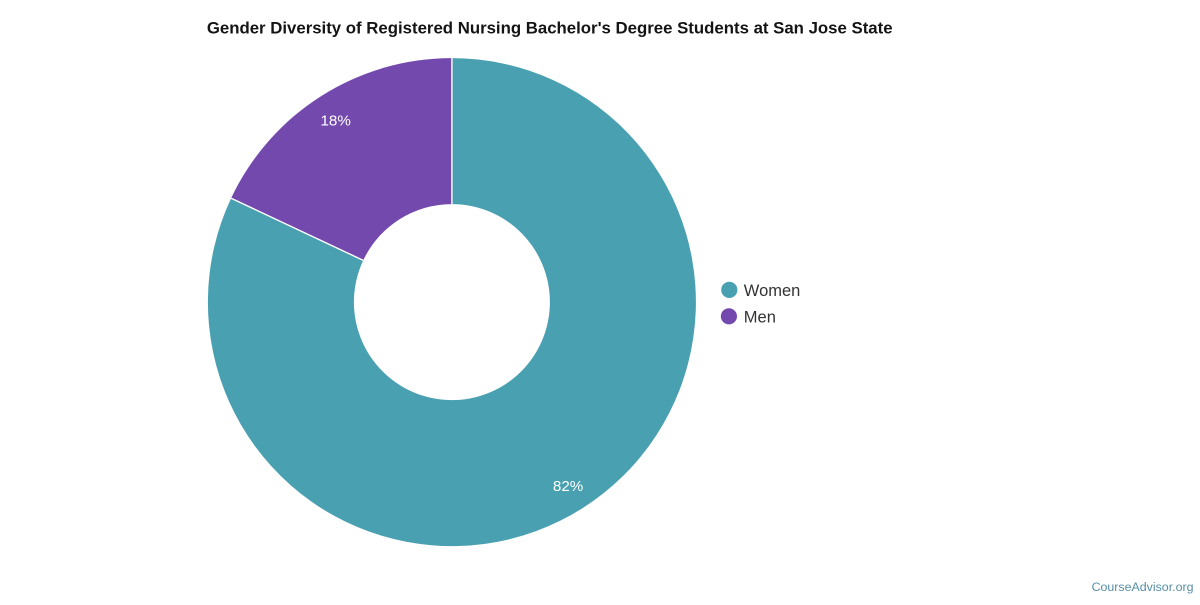 This screenshot has height=605, width=1200. Describe the element at coordinates (335, 121) in the screenshot. I see `svg-text: 18%` at that location.